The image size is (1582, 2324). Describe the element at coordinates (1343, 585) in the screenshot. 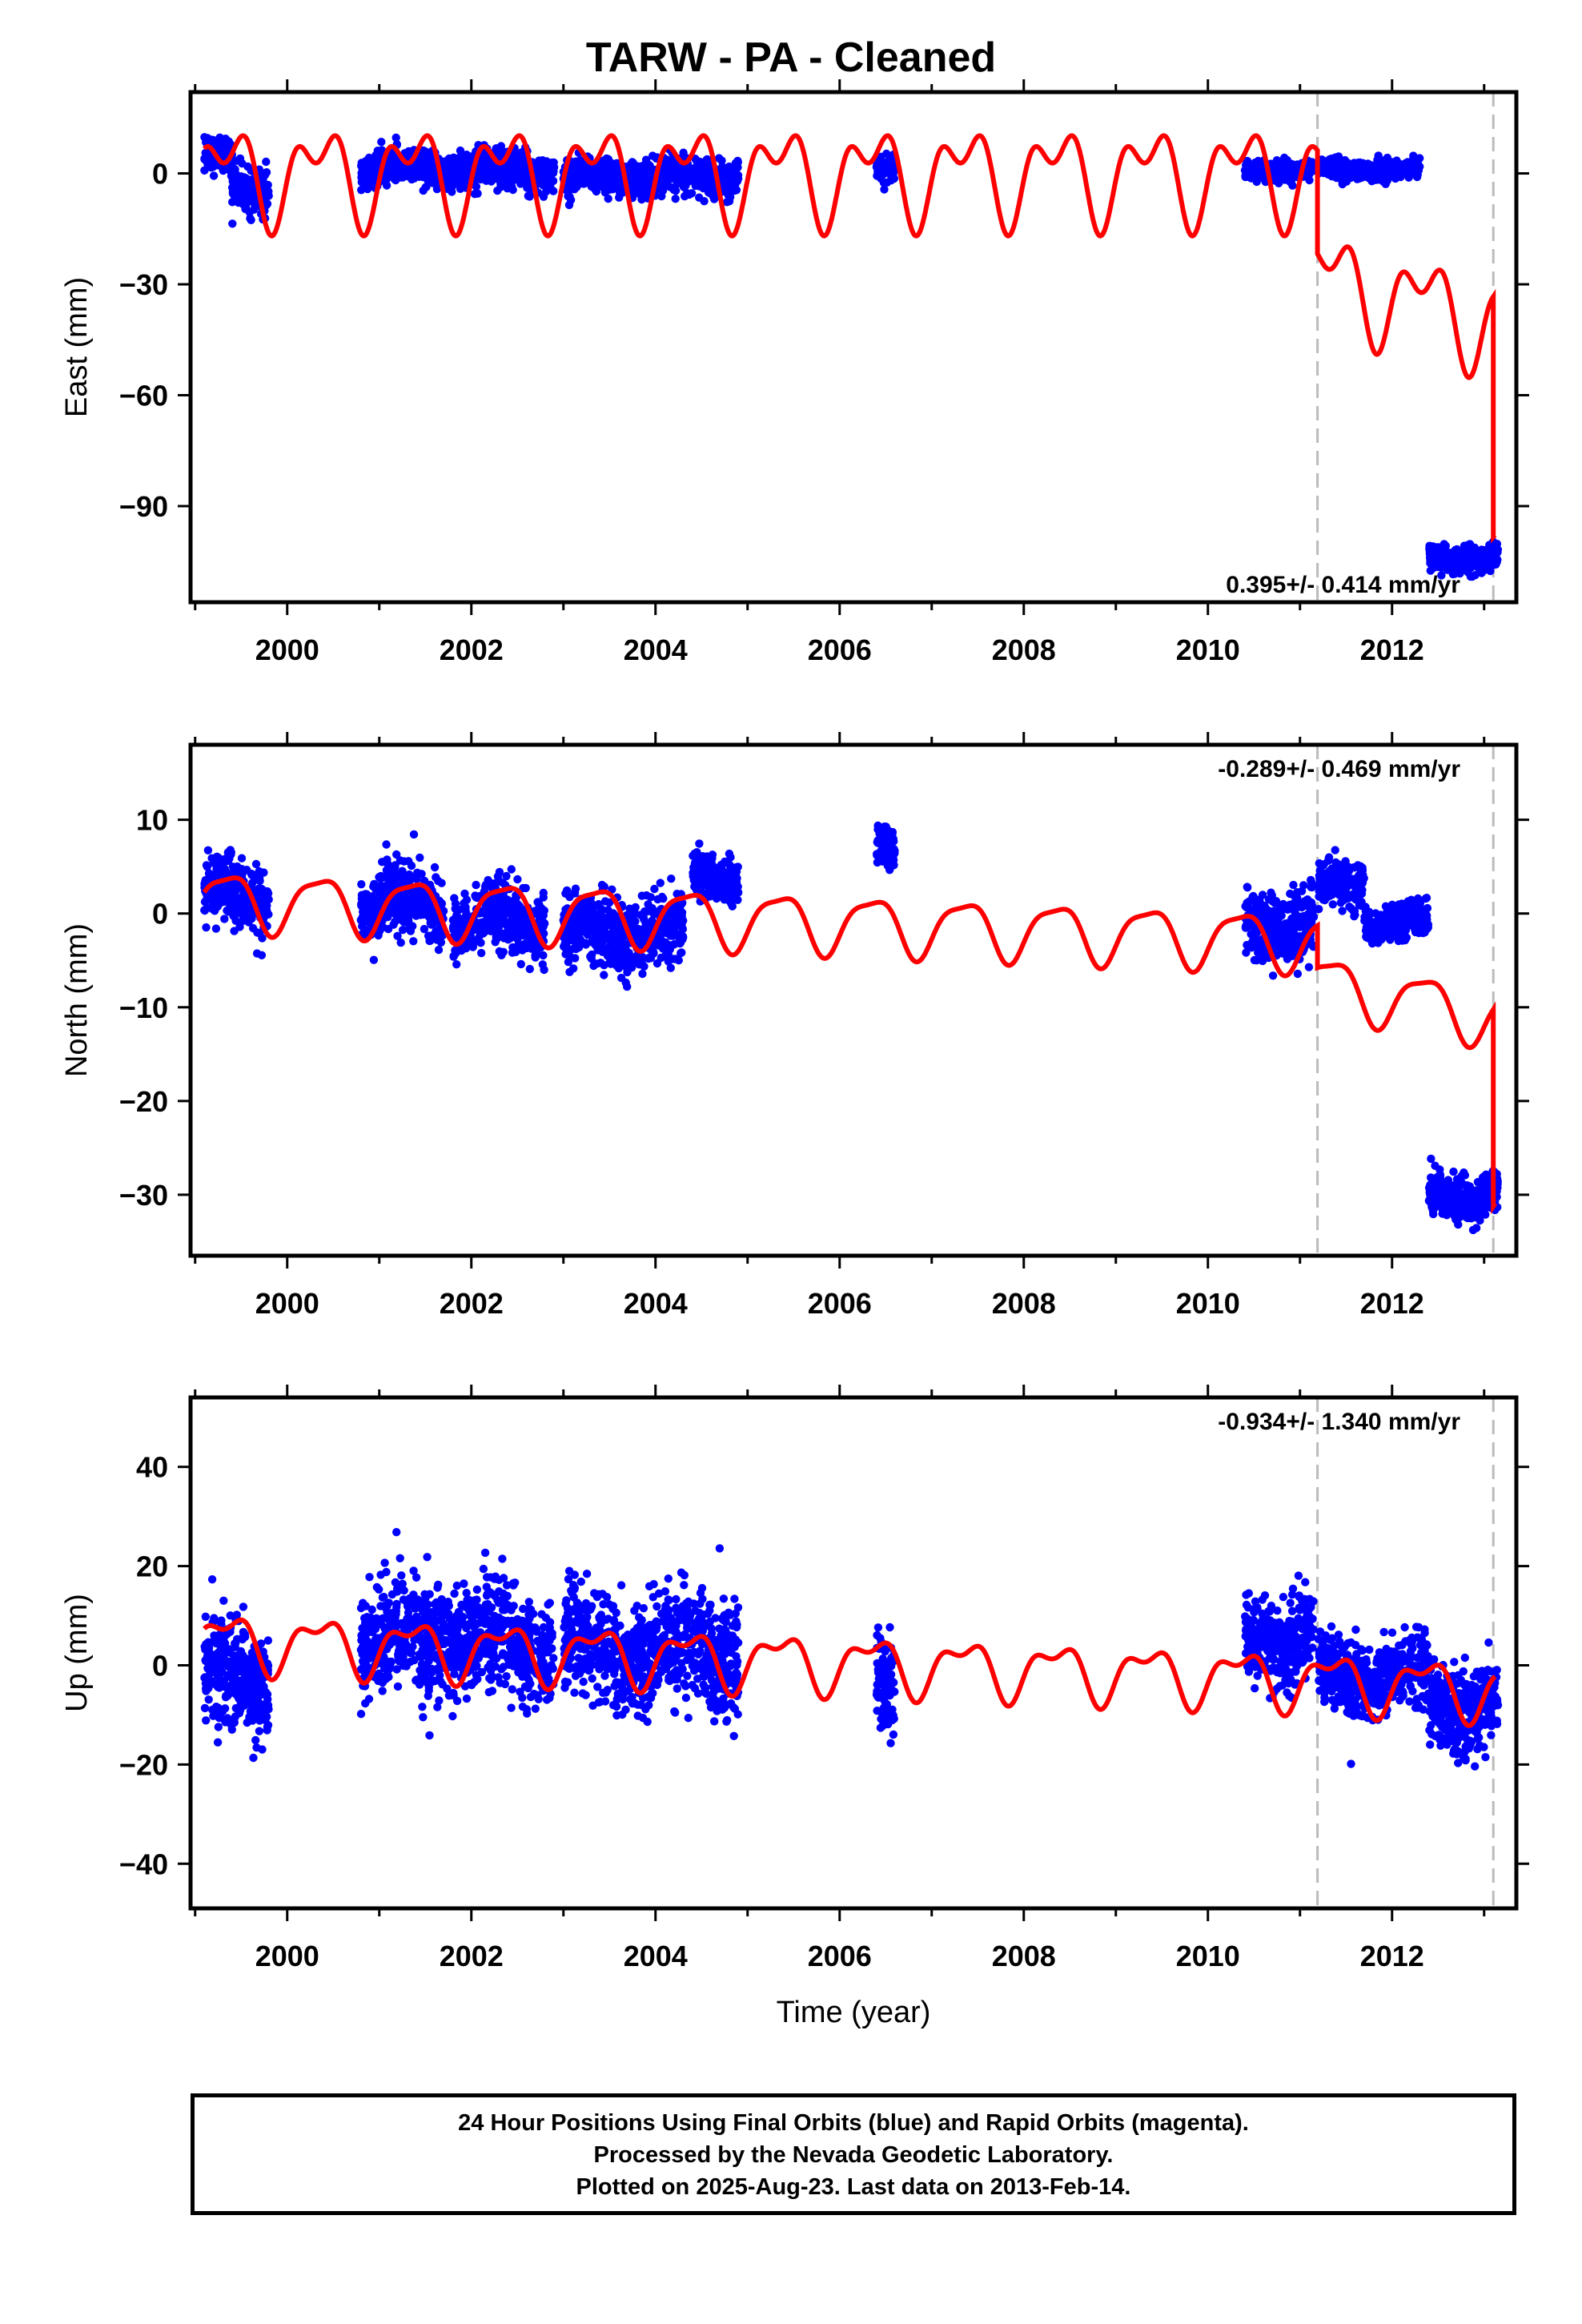

I see `rate-label: 0.395+/- 0.414 mm/yr` at that location.